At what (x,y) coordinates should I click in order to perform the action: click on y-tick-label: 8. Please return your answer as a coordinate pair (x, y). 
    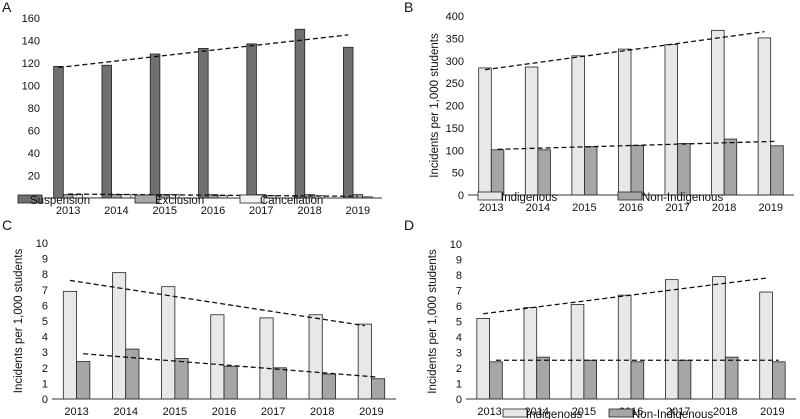
    Looking at the image, I should click on (459, 276).